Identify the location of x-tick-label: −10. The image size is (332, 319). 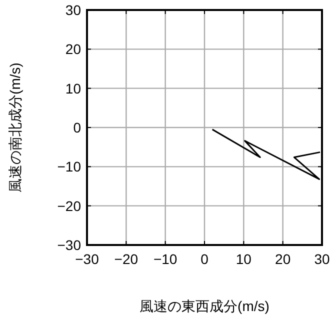
(165, 259).